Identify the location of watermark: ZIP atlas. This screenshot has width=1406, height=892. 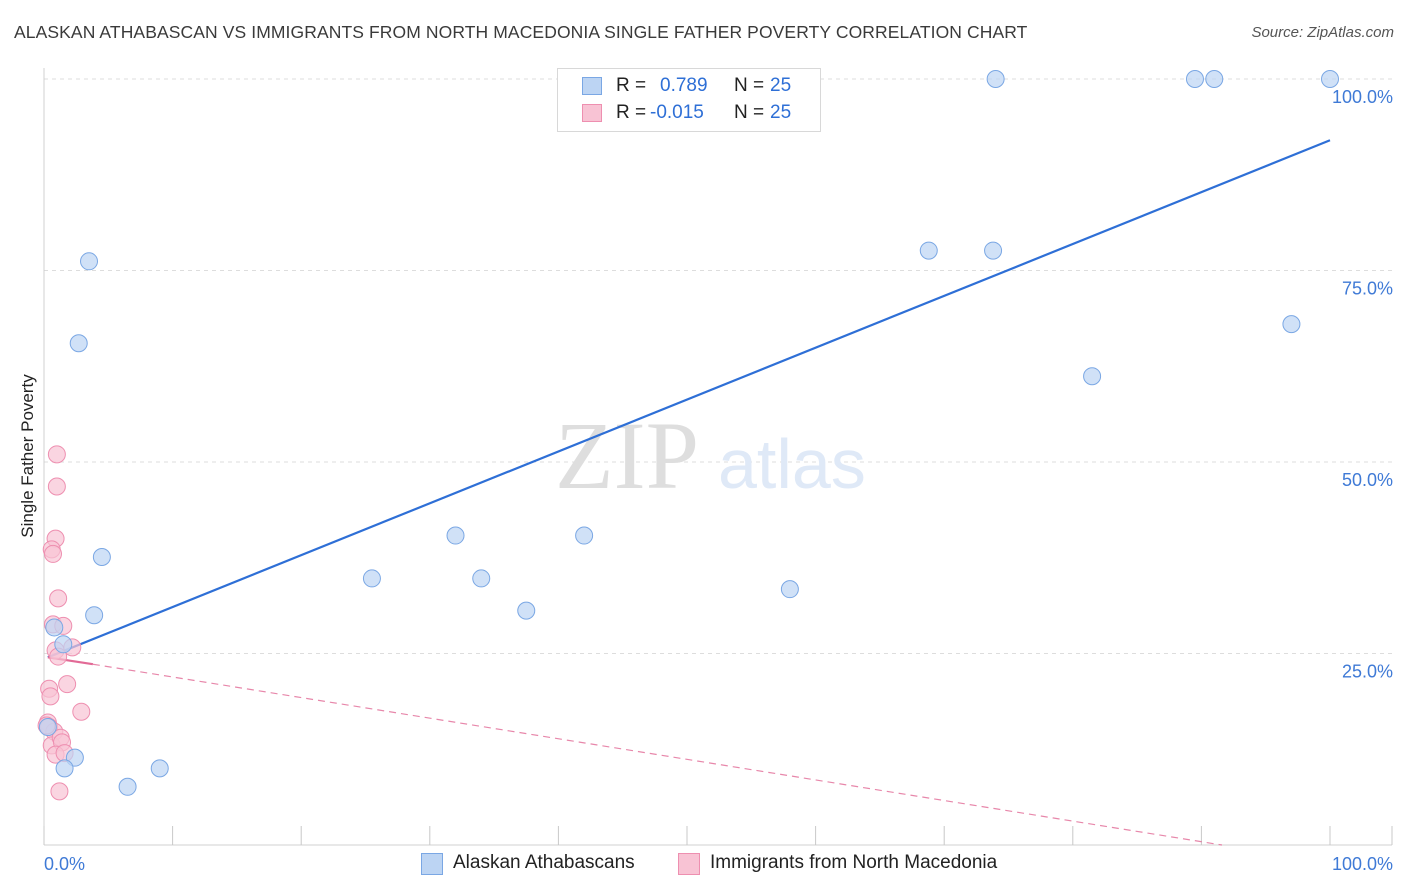
(710, 455).